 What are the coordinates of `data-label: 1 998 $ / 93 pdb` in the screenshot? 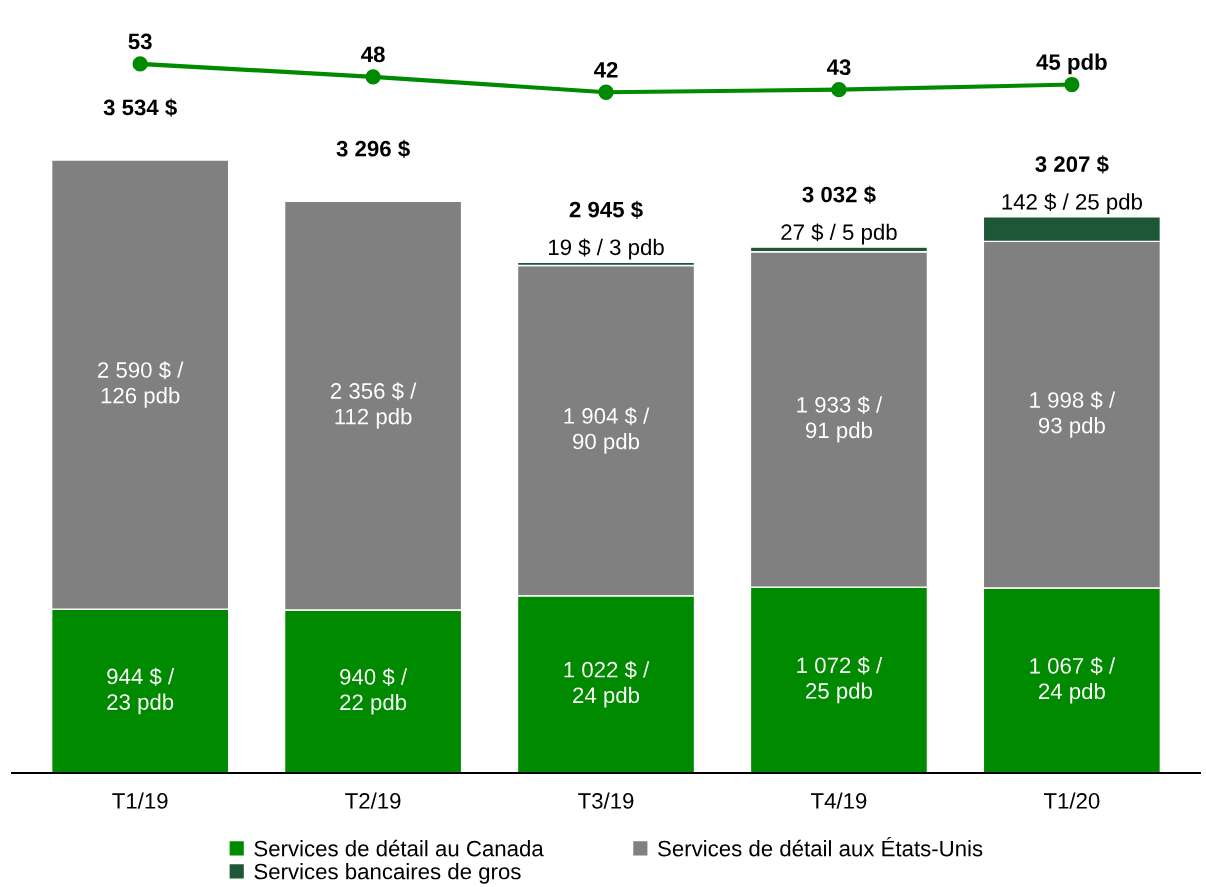 It's located at (1073, 414).